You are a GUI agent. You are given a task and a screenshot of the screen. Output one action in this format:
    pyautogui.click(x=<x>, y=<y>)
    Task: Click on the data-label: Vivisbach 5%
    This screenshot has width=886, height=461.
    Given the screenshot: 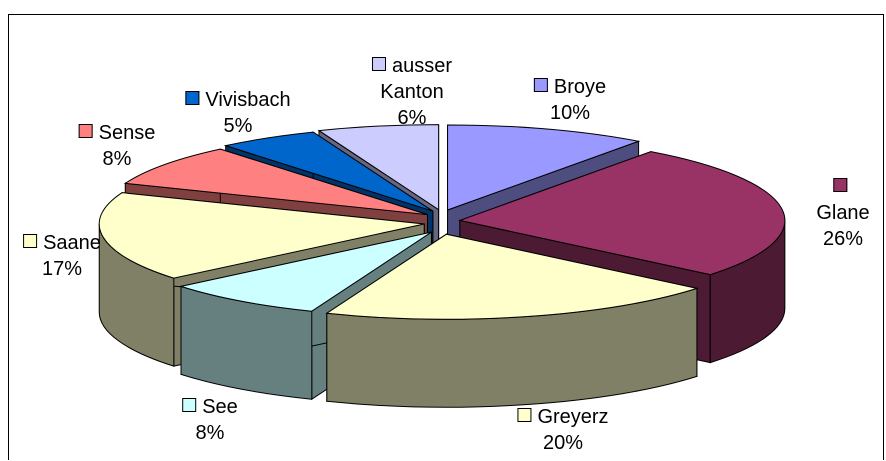 What is the action you would take?
    pyautogui.click(x=238, y=113)
    